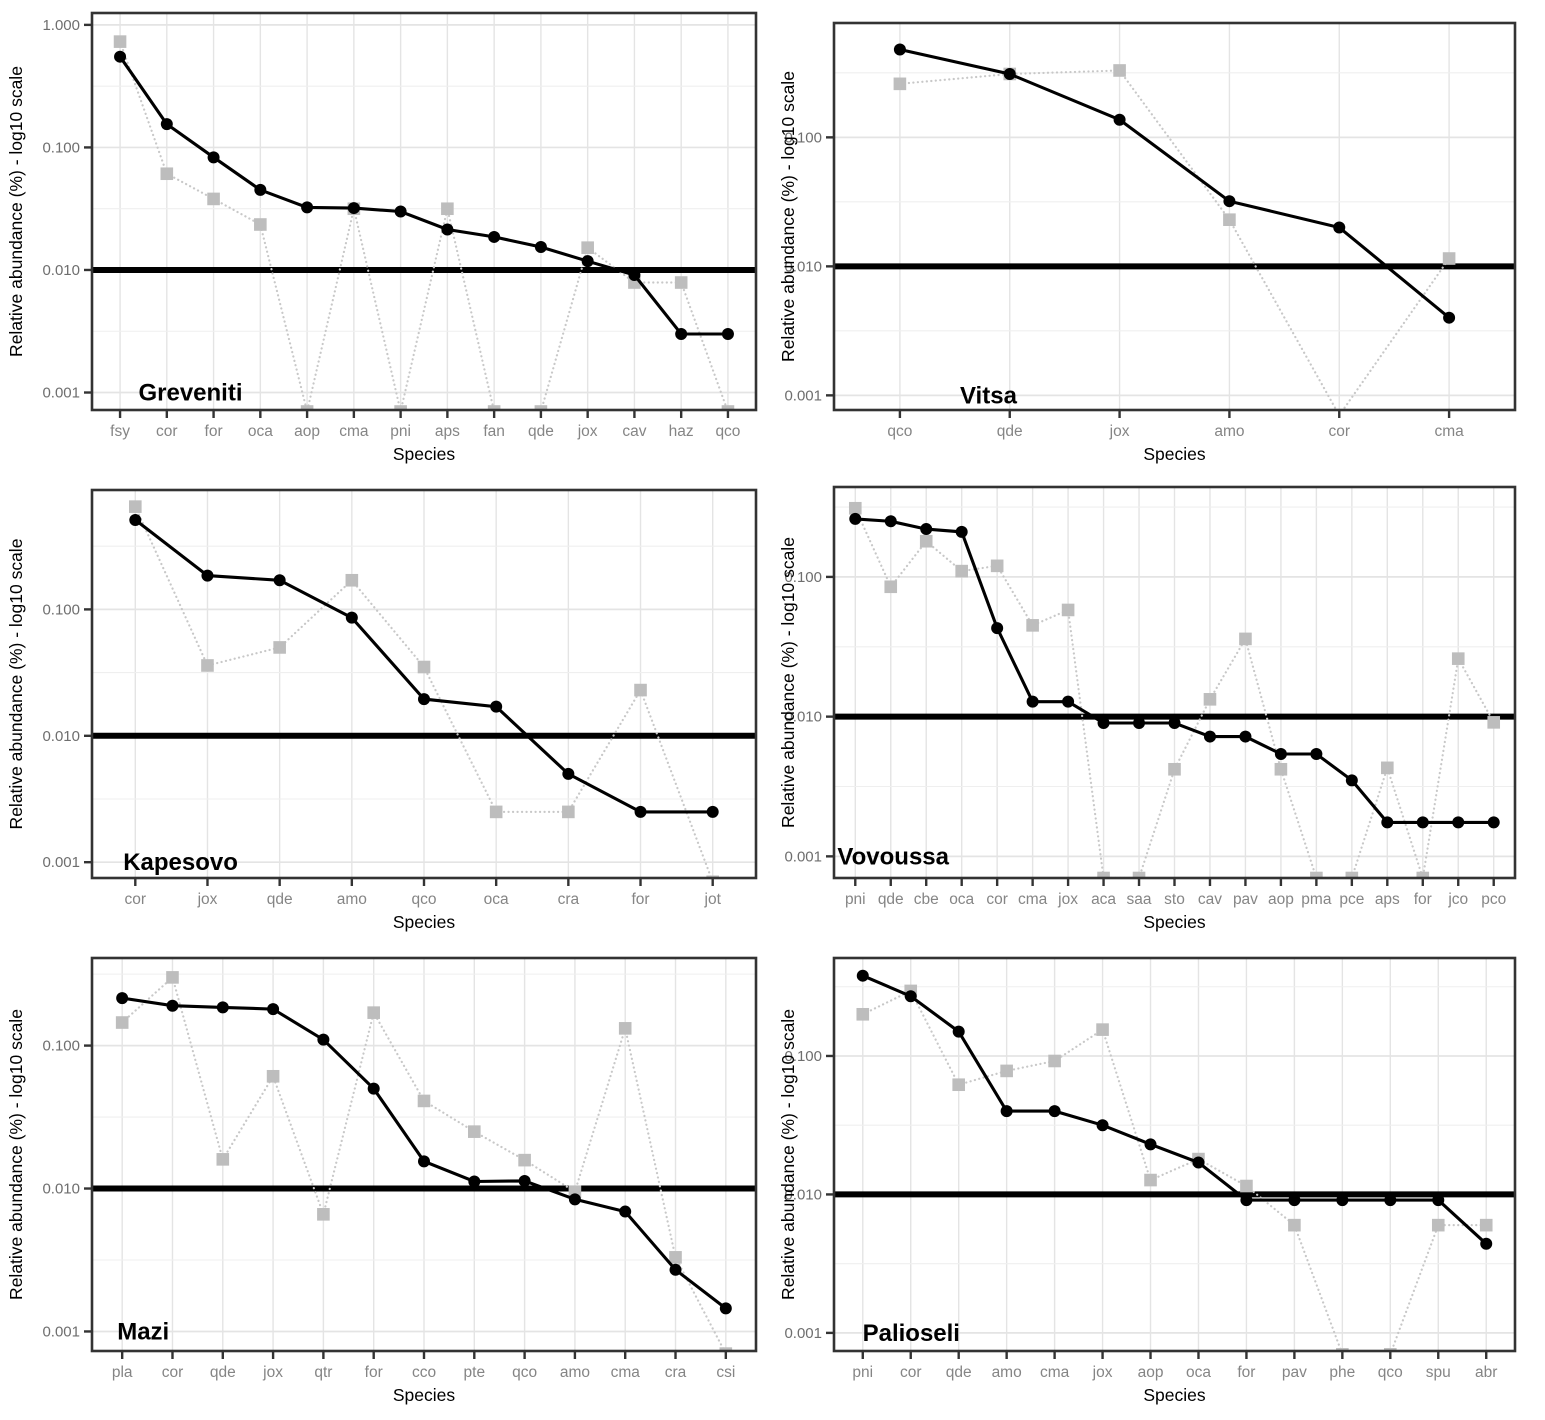 The width and height of the screenshot is (1545, 1420). I want to click on point-circle-aca, so click(1103, 723).